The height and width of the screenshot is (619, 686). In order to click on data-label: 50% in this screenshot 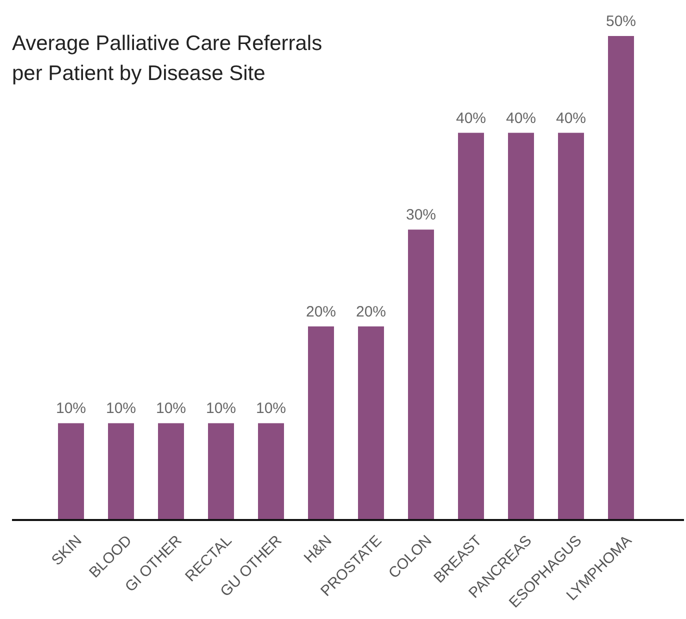, I will do `click(621, 21)`.